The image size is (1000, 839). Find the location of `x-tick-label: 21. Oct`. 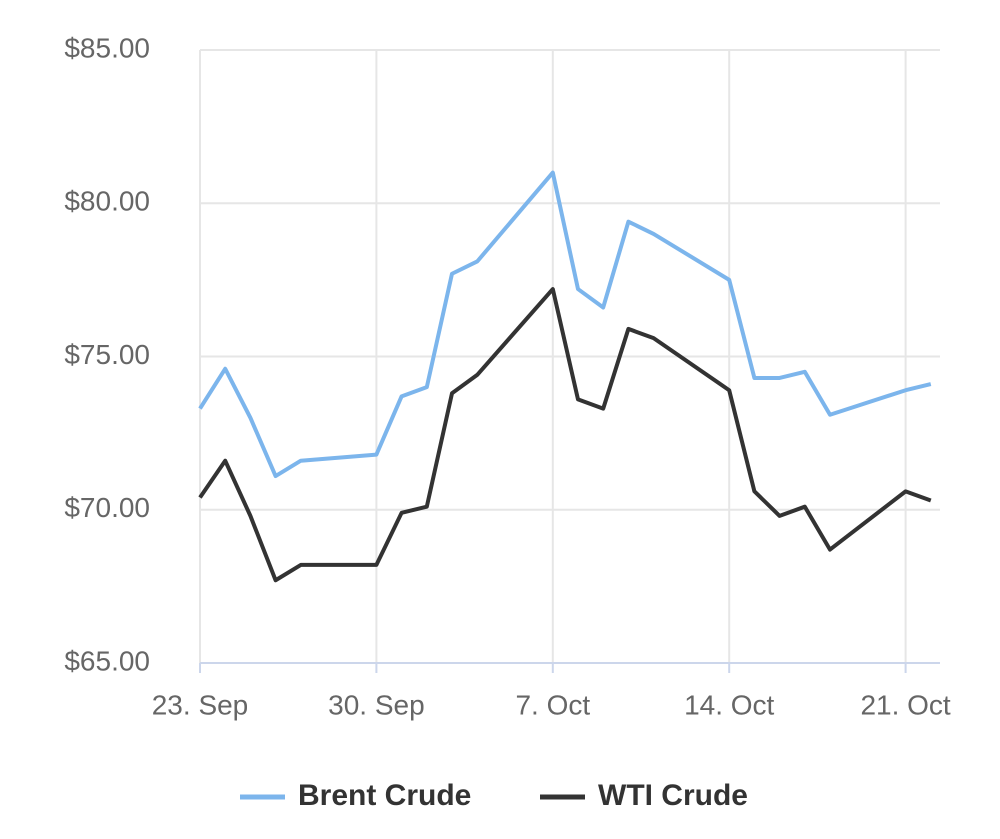

x-tick-label: 21. Oct is located at coordinates (905, 704).